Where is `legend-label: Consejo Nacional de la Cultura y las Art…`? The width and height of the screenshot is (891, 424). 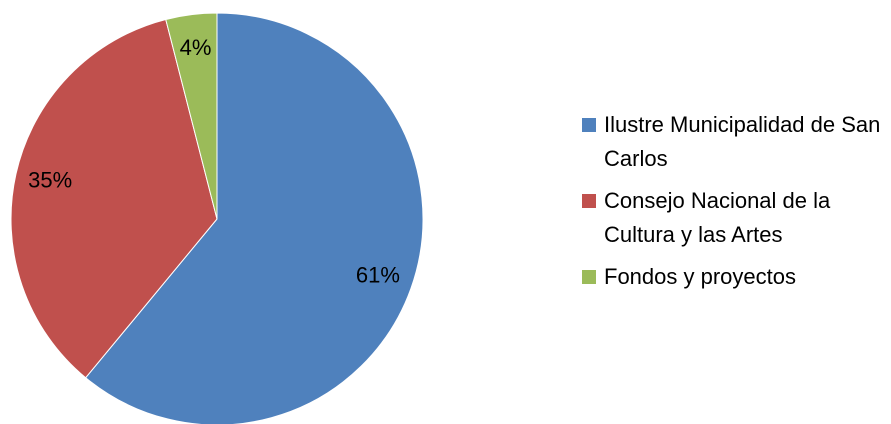 legend-label: Consejo Nacional de la Cultura y las Art… is located at coordinates (717, 217).